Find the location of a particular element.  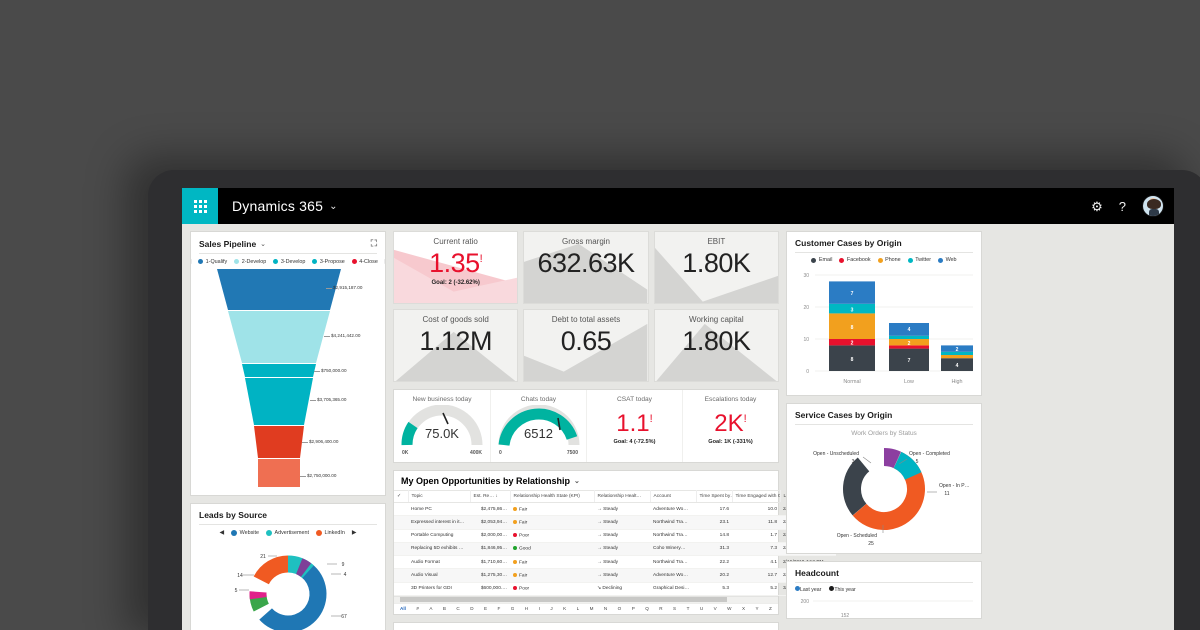

alpha-item: X is located at coordinates (743, 609).